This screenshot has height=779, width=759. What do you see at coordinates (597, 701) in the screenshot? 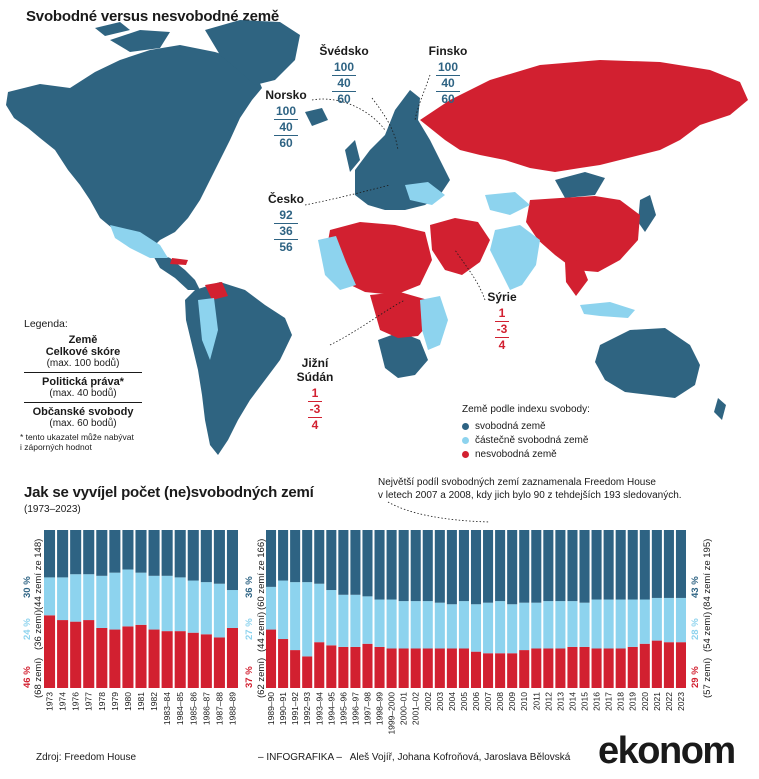
I see `tick-label: 2016` at bounding box center [597, 701].